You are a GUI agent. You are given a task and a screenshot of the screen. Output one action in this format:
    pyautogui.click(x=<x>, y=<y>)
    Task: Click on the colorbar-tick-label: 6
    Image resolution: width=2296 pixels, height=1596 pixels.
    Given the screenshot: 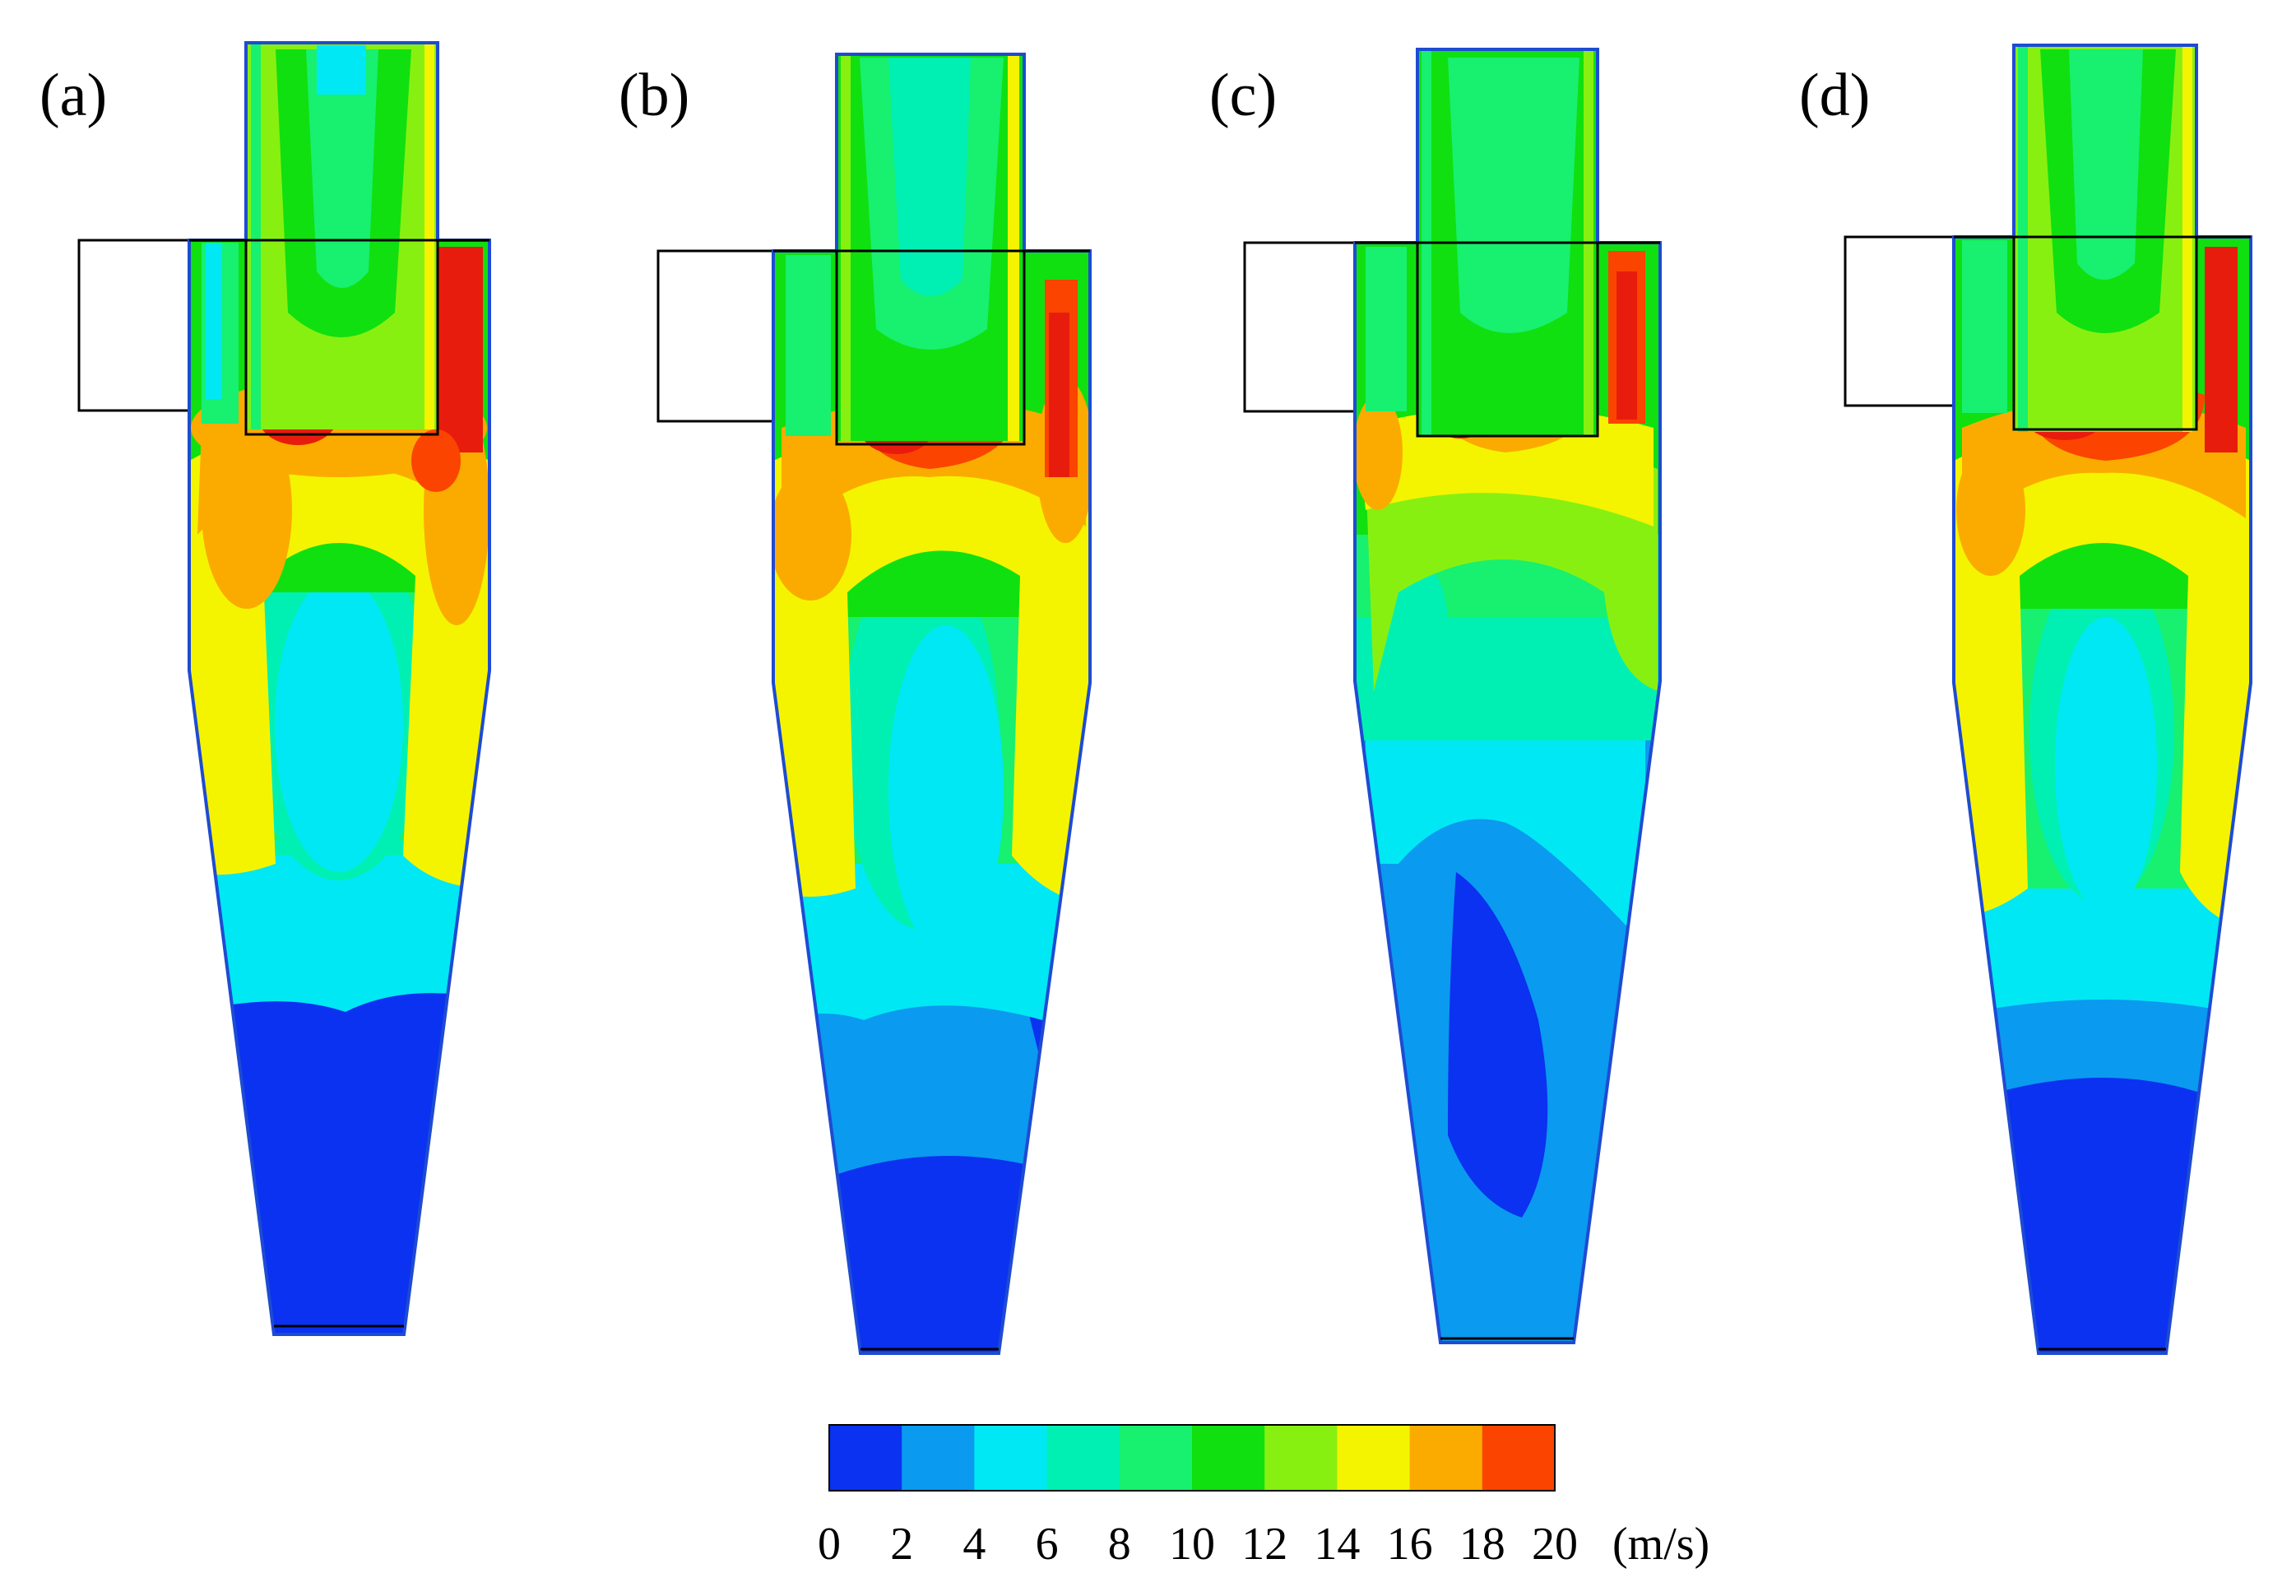 What is the action you would take?
    pyautogui.click(x=1047, y=1544)
    